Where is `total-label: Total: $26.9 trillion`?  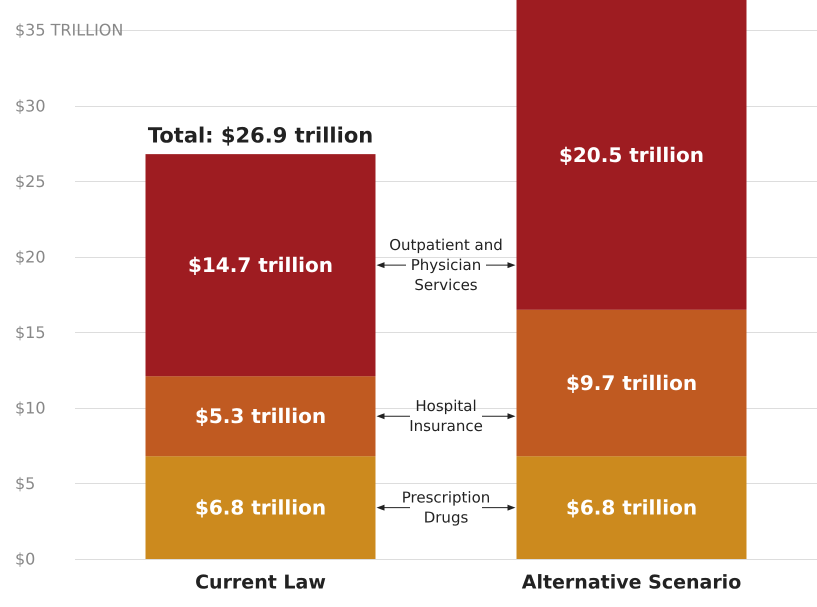
total-label: Total: $26.9 trillion is located at coordinates (261, 136).